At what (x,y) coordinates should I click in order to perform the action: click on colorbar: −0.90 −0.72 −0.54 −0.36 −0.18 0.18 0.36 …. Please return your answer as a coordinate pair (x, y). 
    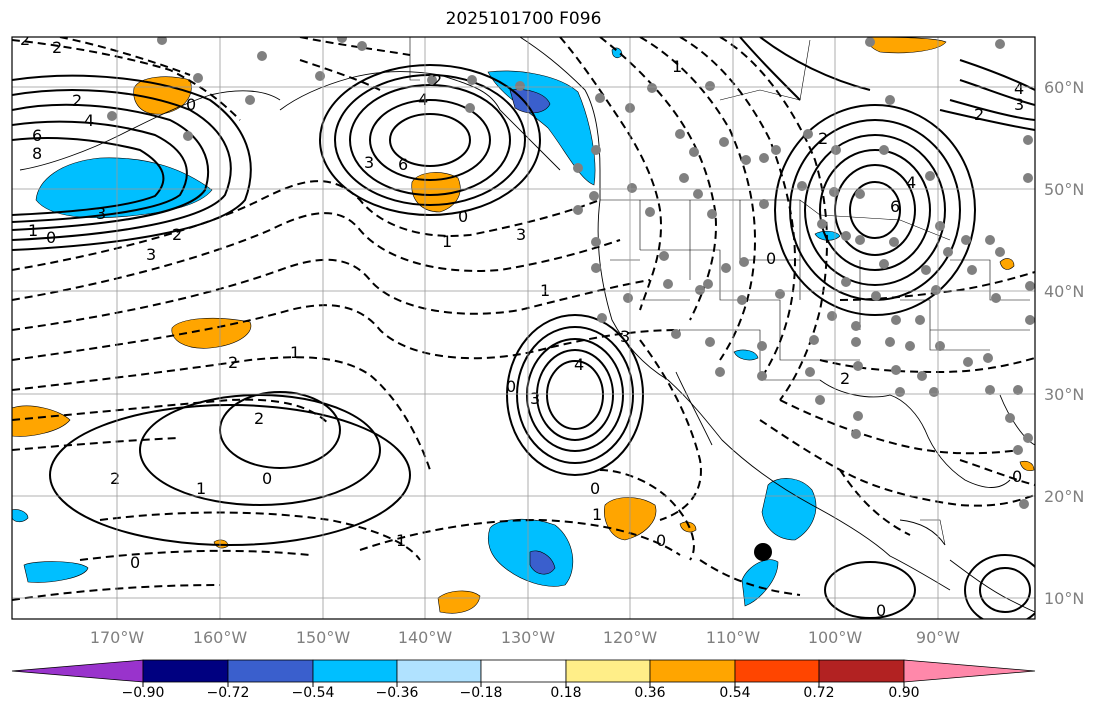
    Looking at the image, I should click on (523, 680).